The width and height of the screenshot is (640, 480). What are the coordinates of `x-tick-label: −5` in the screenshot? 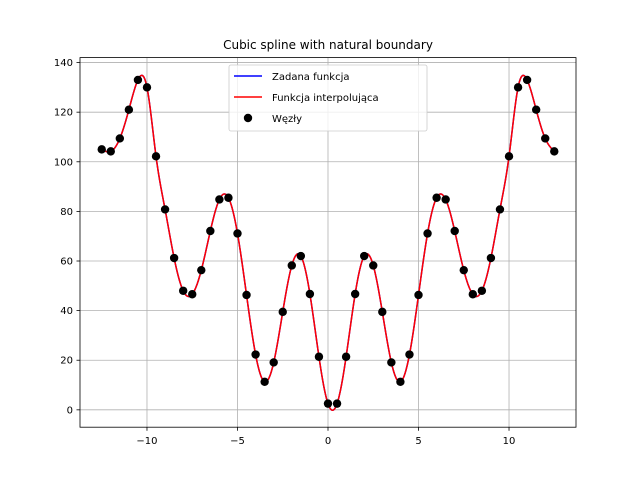 It's located at (237, 441).